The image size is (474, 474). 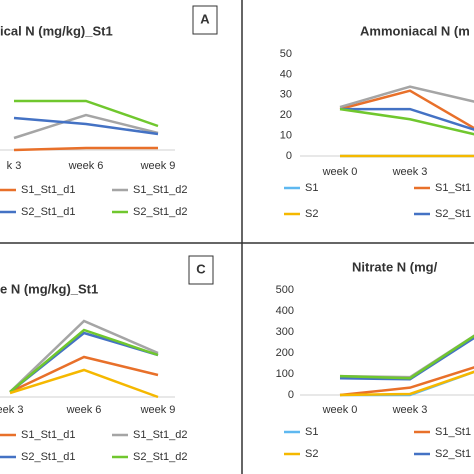 What do you see at coordinates (14, 166) in the screenshot?
I see `x-tick-label: k 3` at bounding box center [14, 166].